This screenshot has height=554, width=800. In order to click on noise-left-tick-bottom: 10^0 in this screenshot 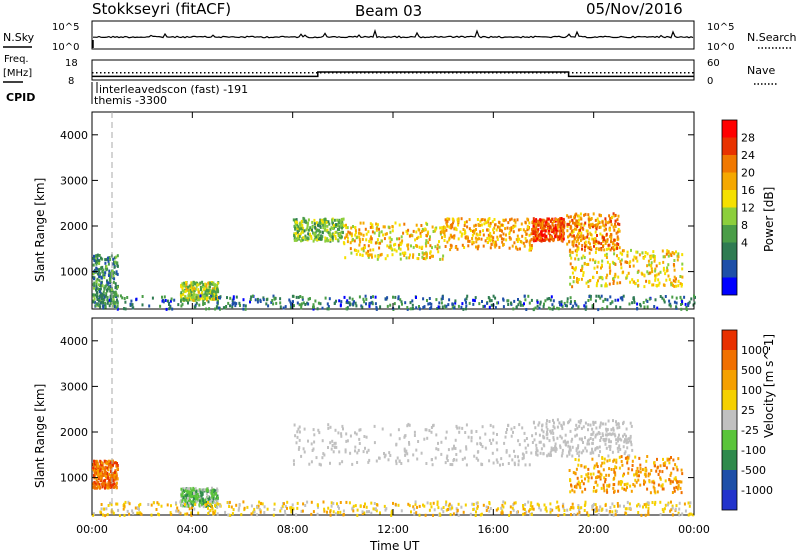, I will do `click(65, 47)`.